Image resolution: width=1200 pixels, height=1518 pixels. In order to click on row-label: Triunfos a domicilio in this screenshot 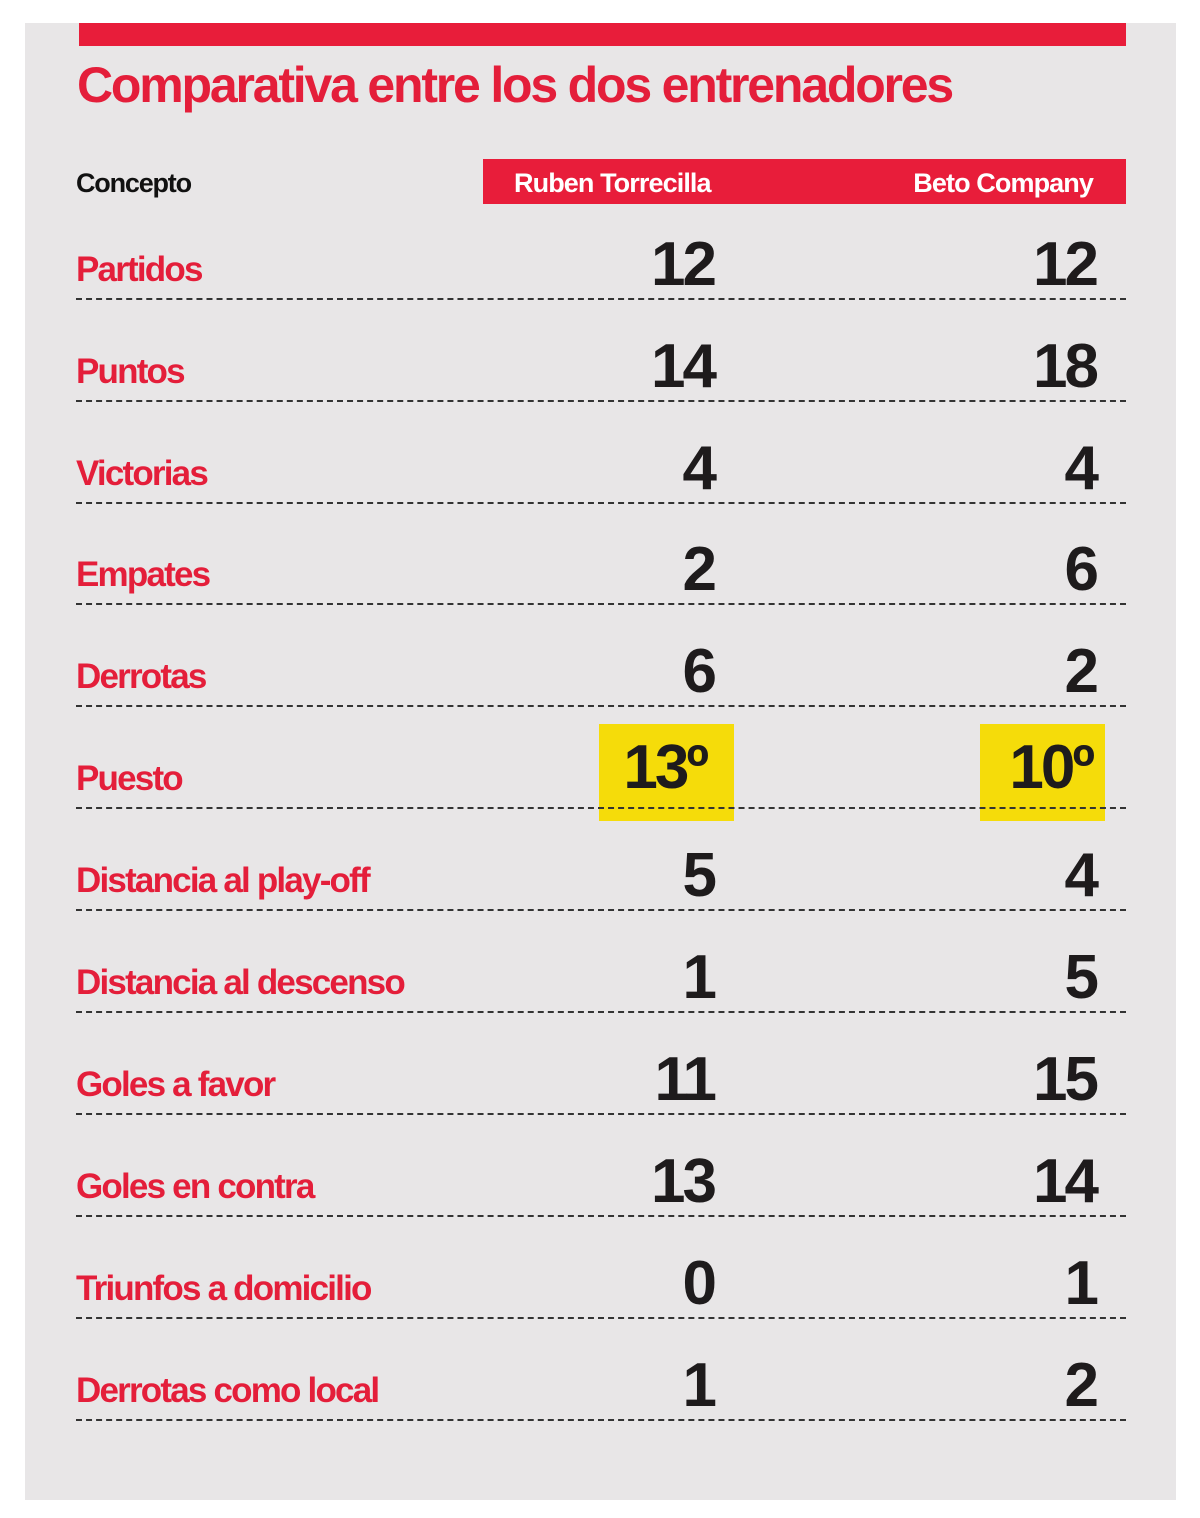, I will do `click(224, 1288)`.